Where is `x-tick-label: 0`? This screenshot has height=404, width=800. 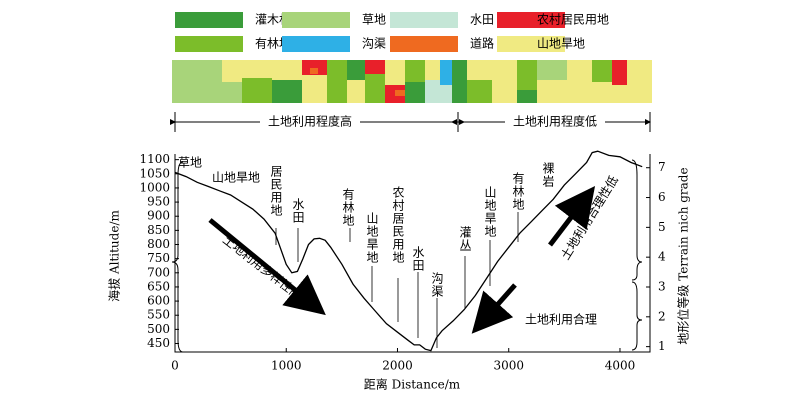
x-tick-label: 0 is located at coordinates (175, 366).